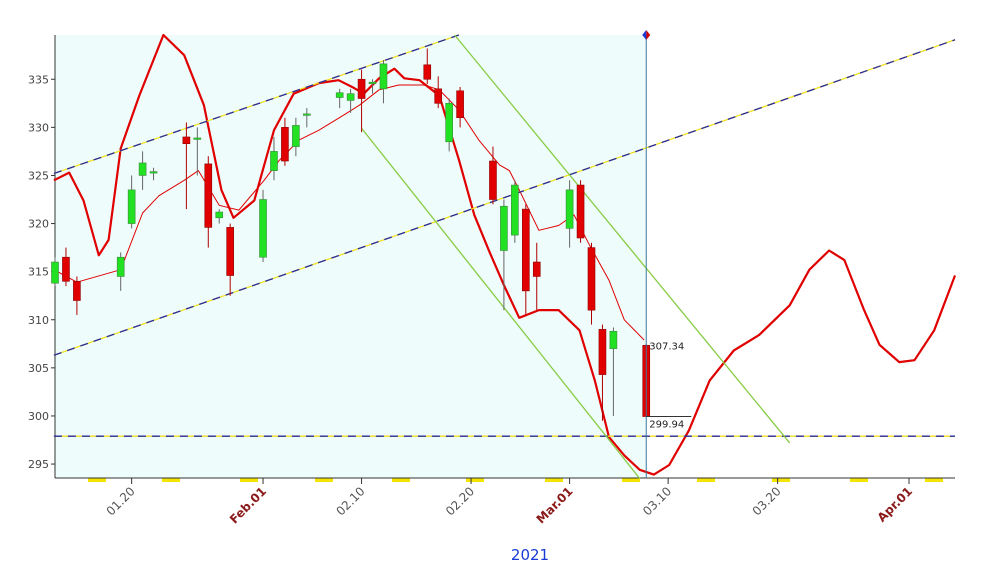 This screenshot has width=1001, height=585. Describe the element at coordinates (38, 175) in the screenshot. I see `y-tick-label: 325` at that location.